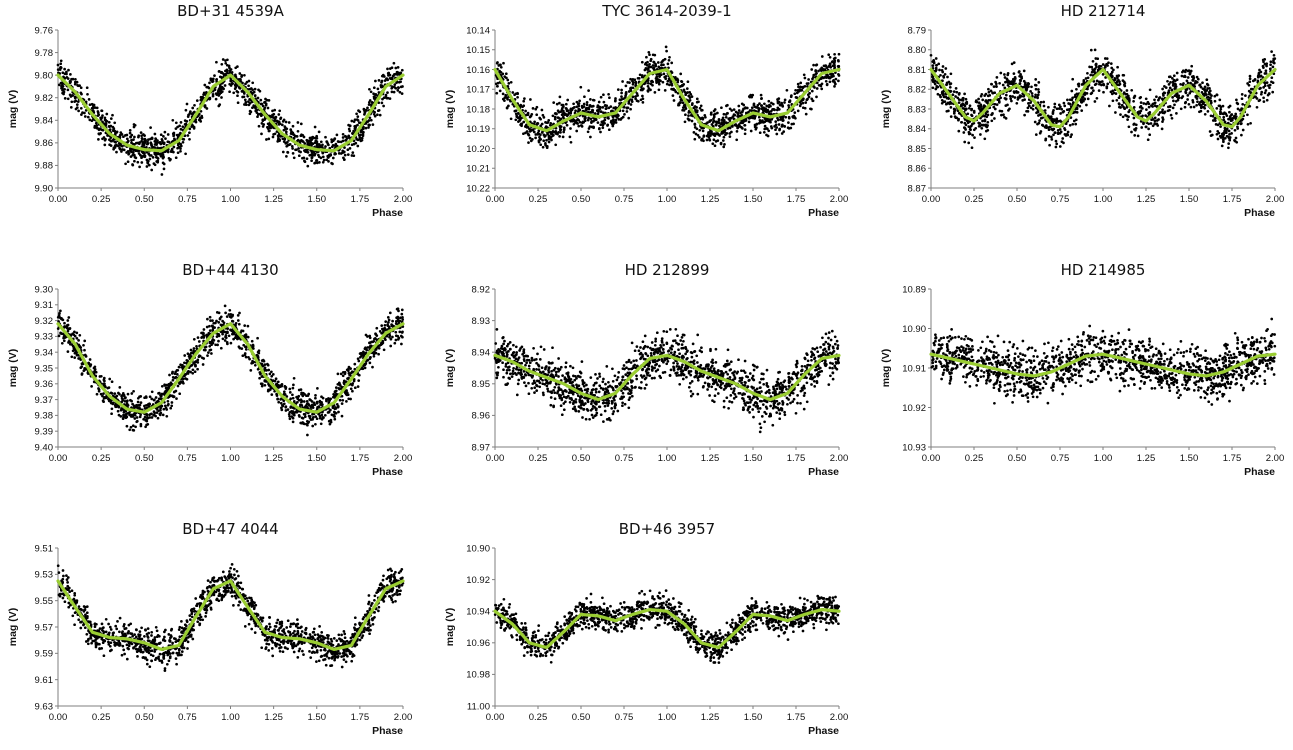 The image size is (1293, 750). Describe the element at coordinates (273, 199) in the screenshot. I see `x-tick-label: 1.25` at that location.